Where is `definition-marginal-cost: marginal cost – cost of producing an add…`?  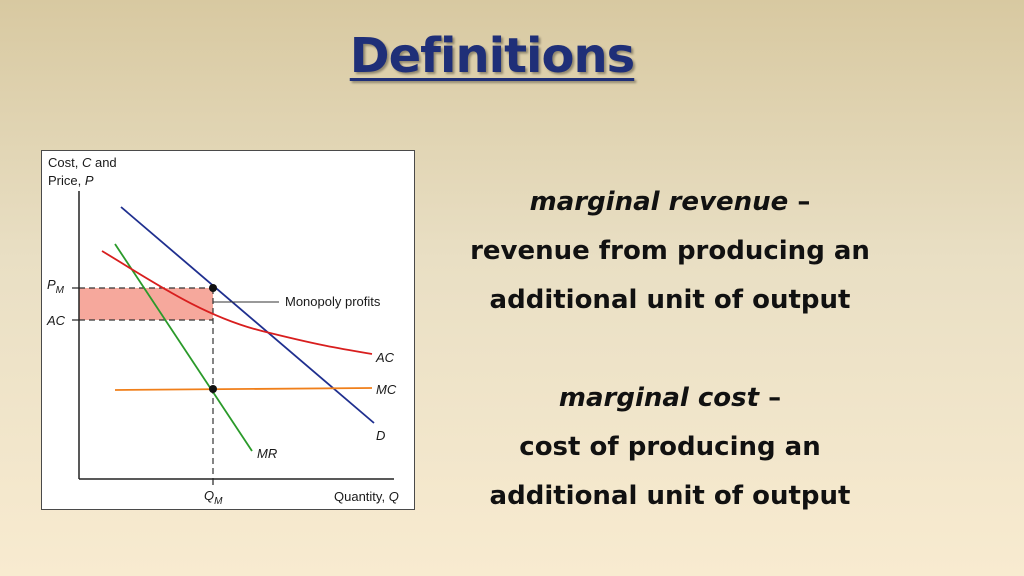 definition-marginal-cost: marginal cost – cost of producing an add… is located at coordinates (670, 447).